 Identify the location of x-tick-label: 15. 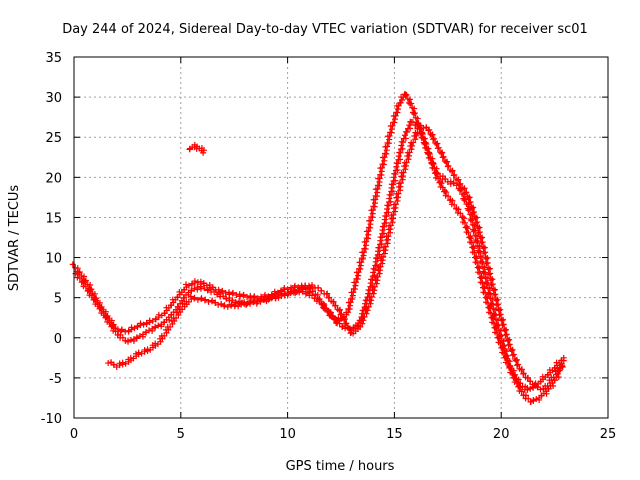
(394, 434).